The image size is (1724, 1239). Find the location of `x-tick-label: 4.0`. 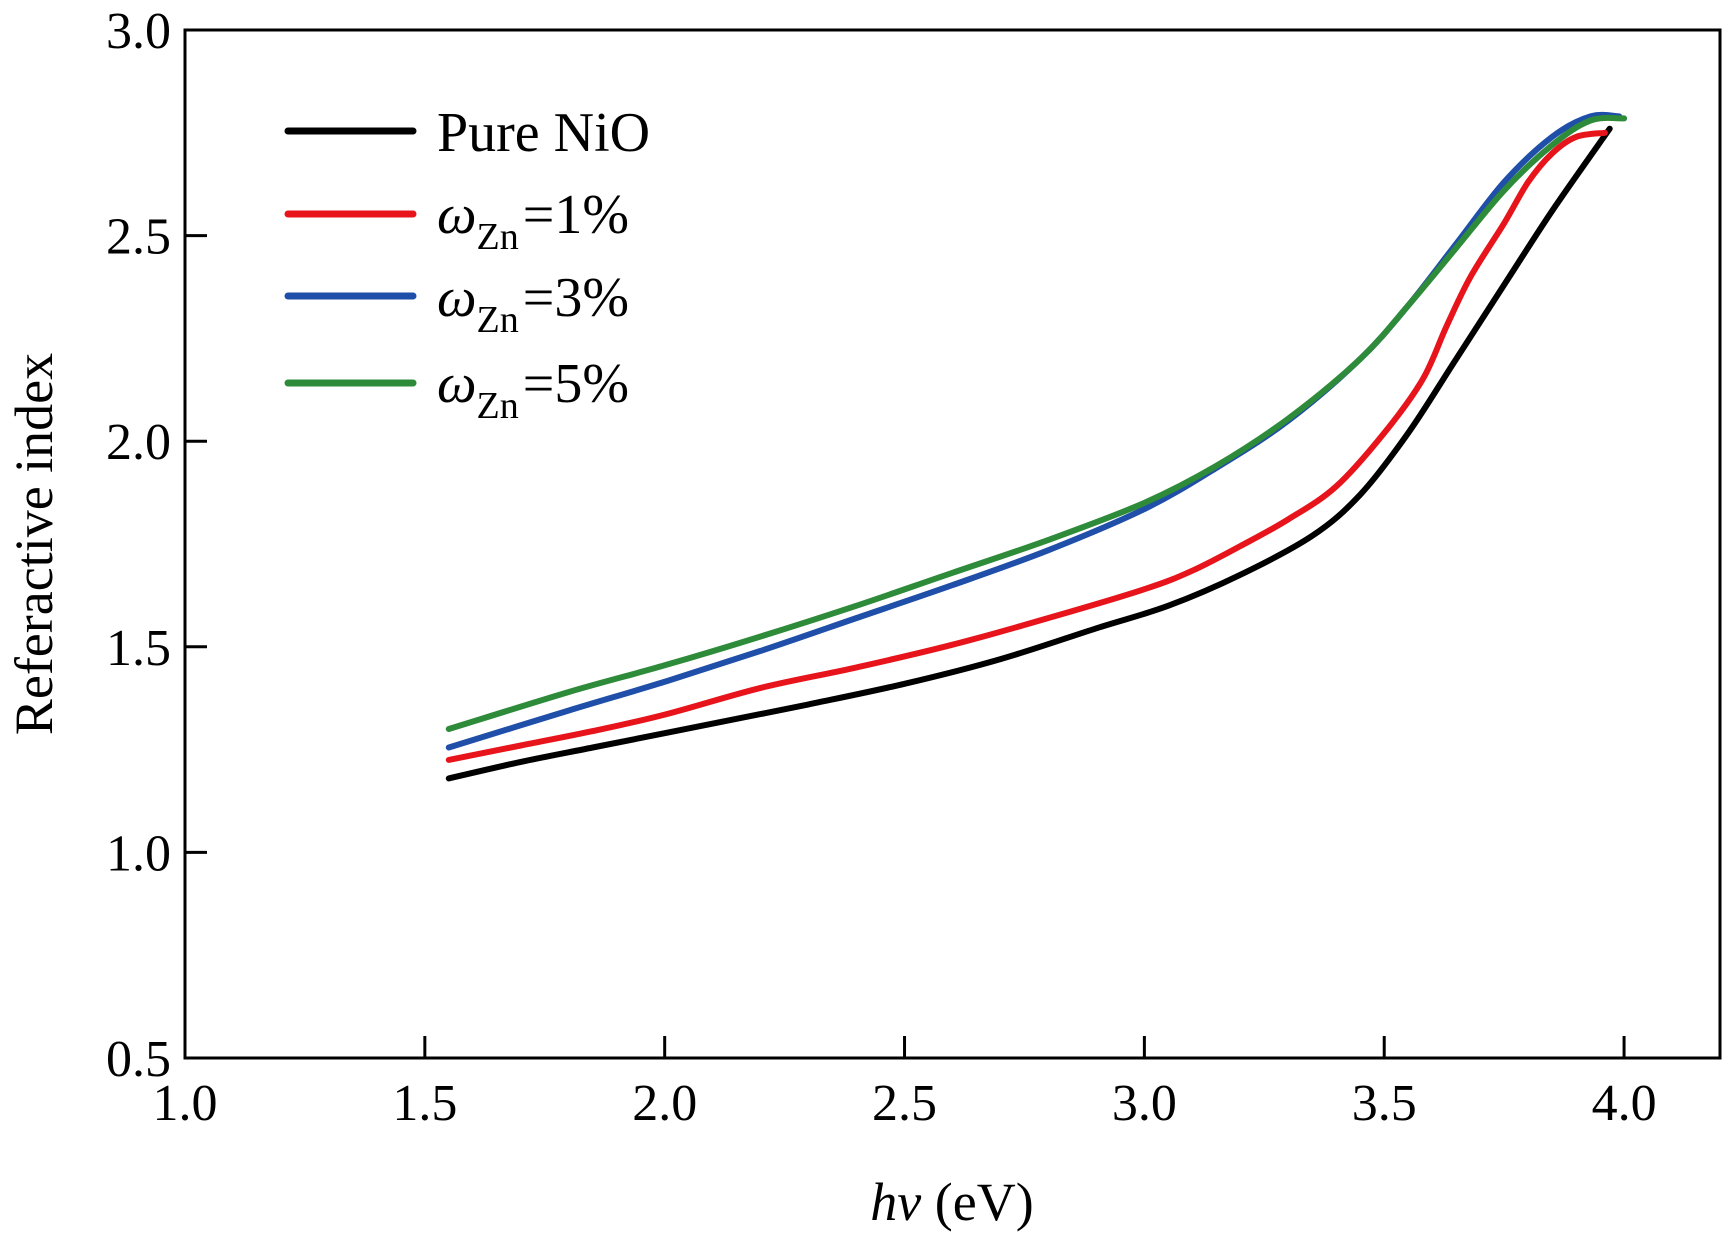

x-tick-label: 4.0 is located at coordinates (1624, 1103).